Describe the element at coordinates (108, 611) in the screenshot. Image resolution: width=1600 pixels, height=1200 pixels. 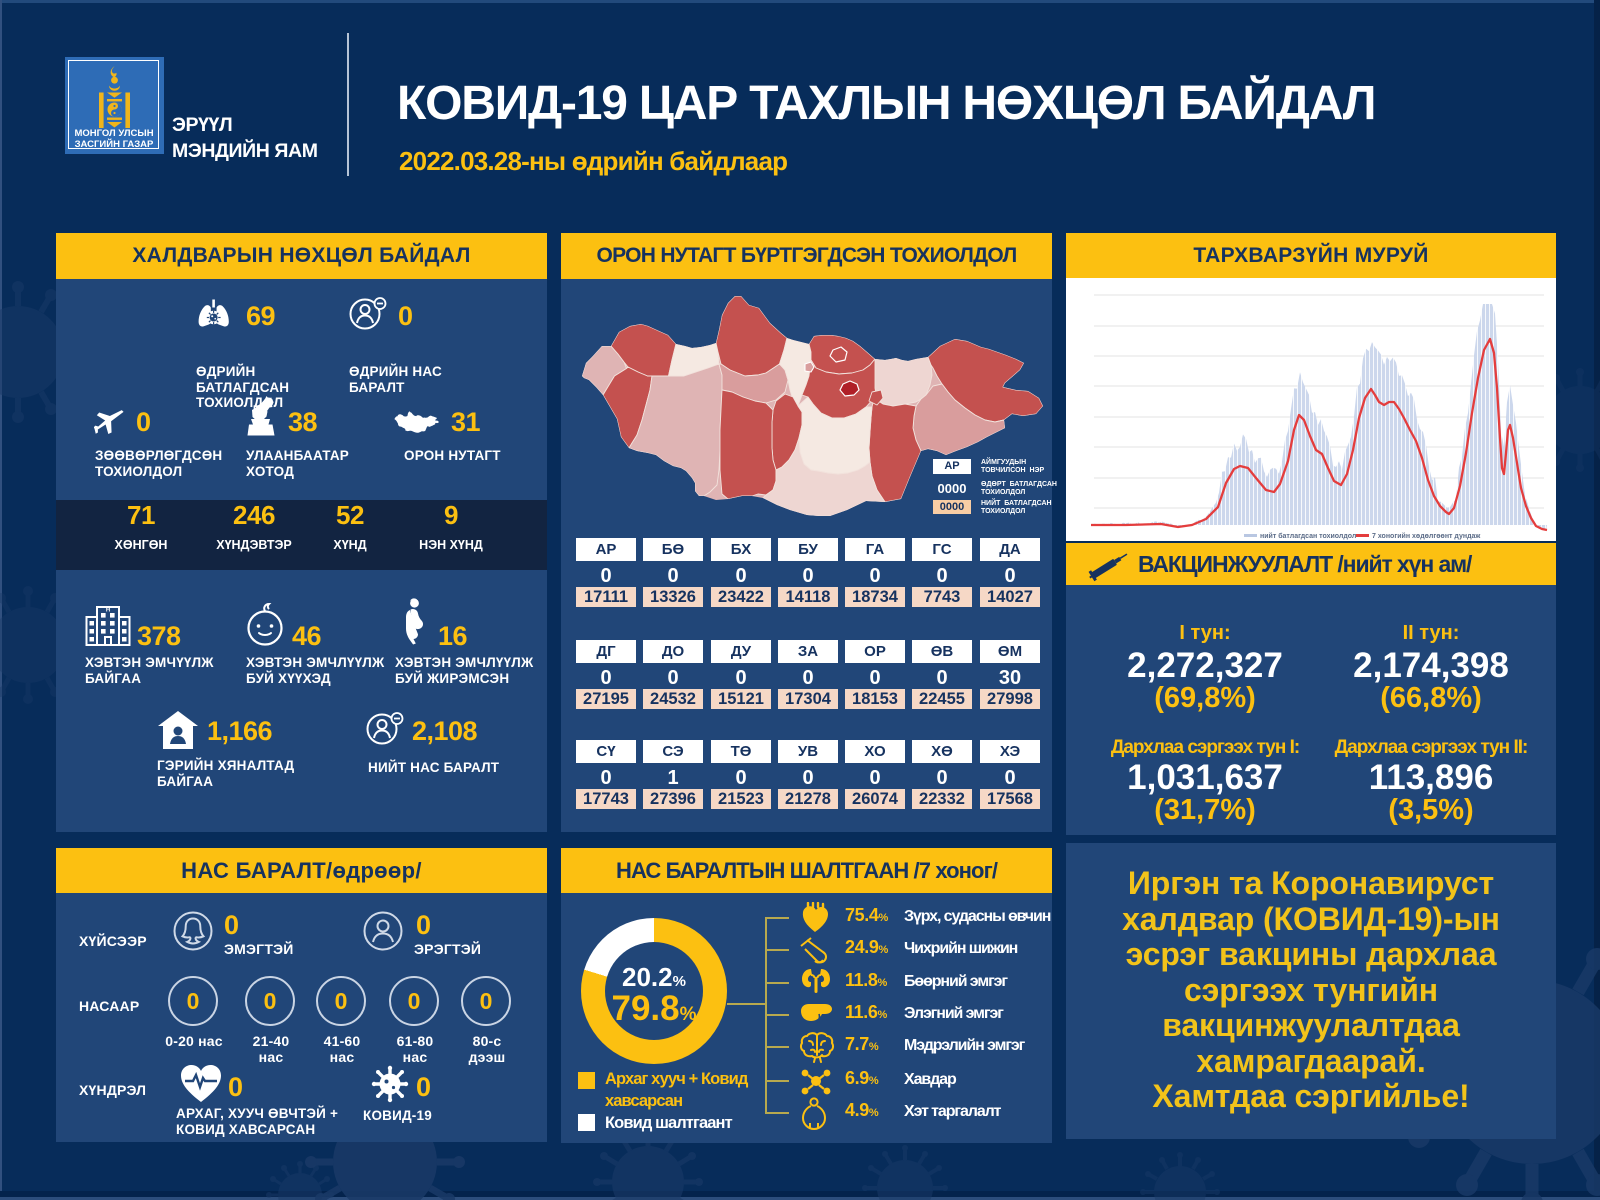
I see `svg-text: H` at that location.